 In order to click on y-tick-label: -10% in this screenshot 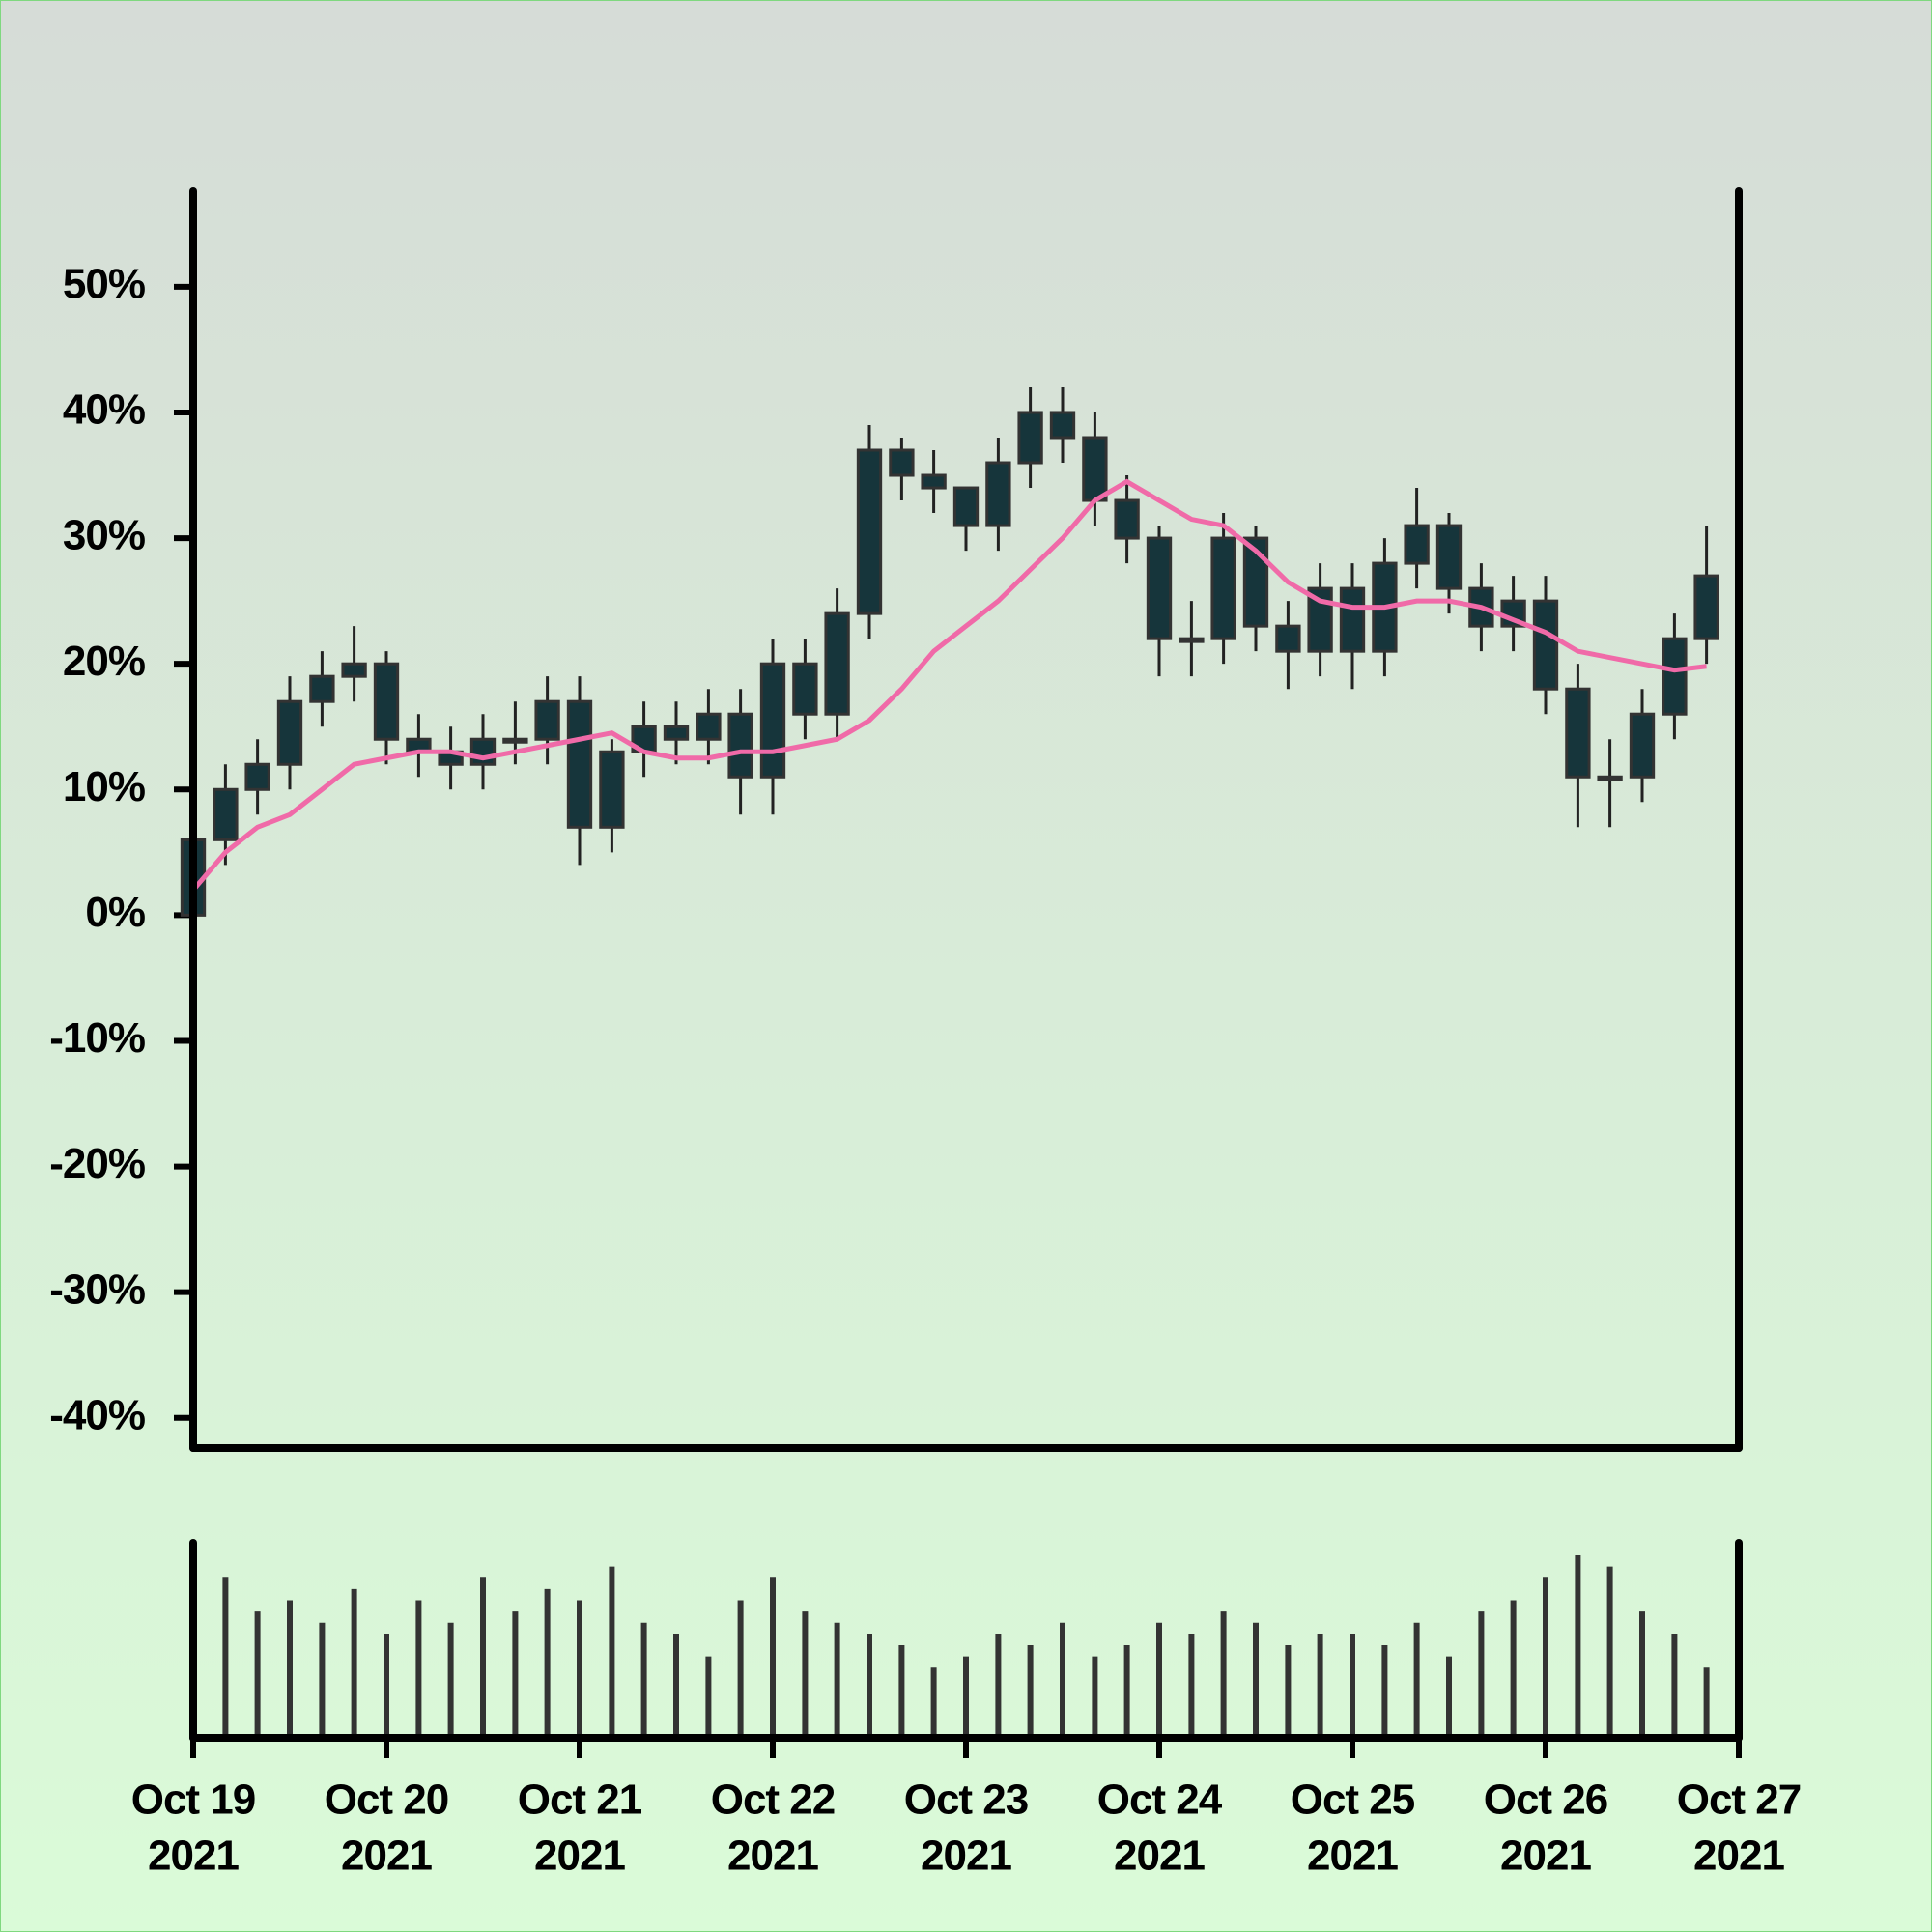, I will do `click(97, 1038)`.